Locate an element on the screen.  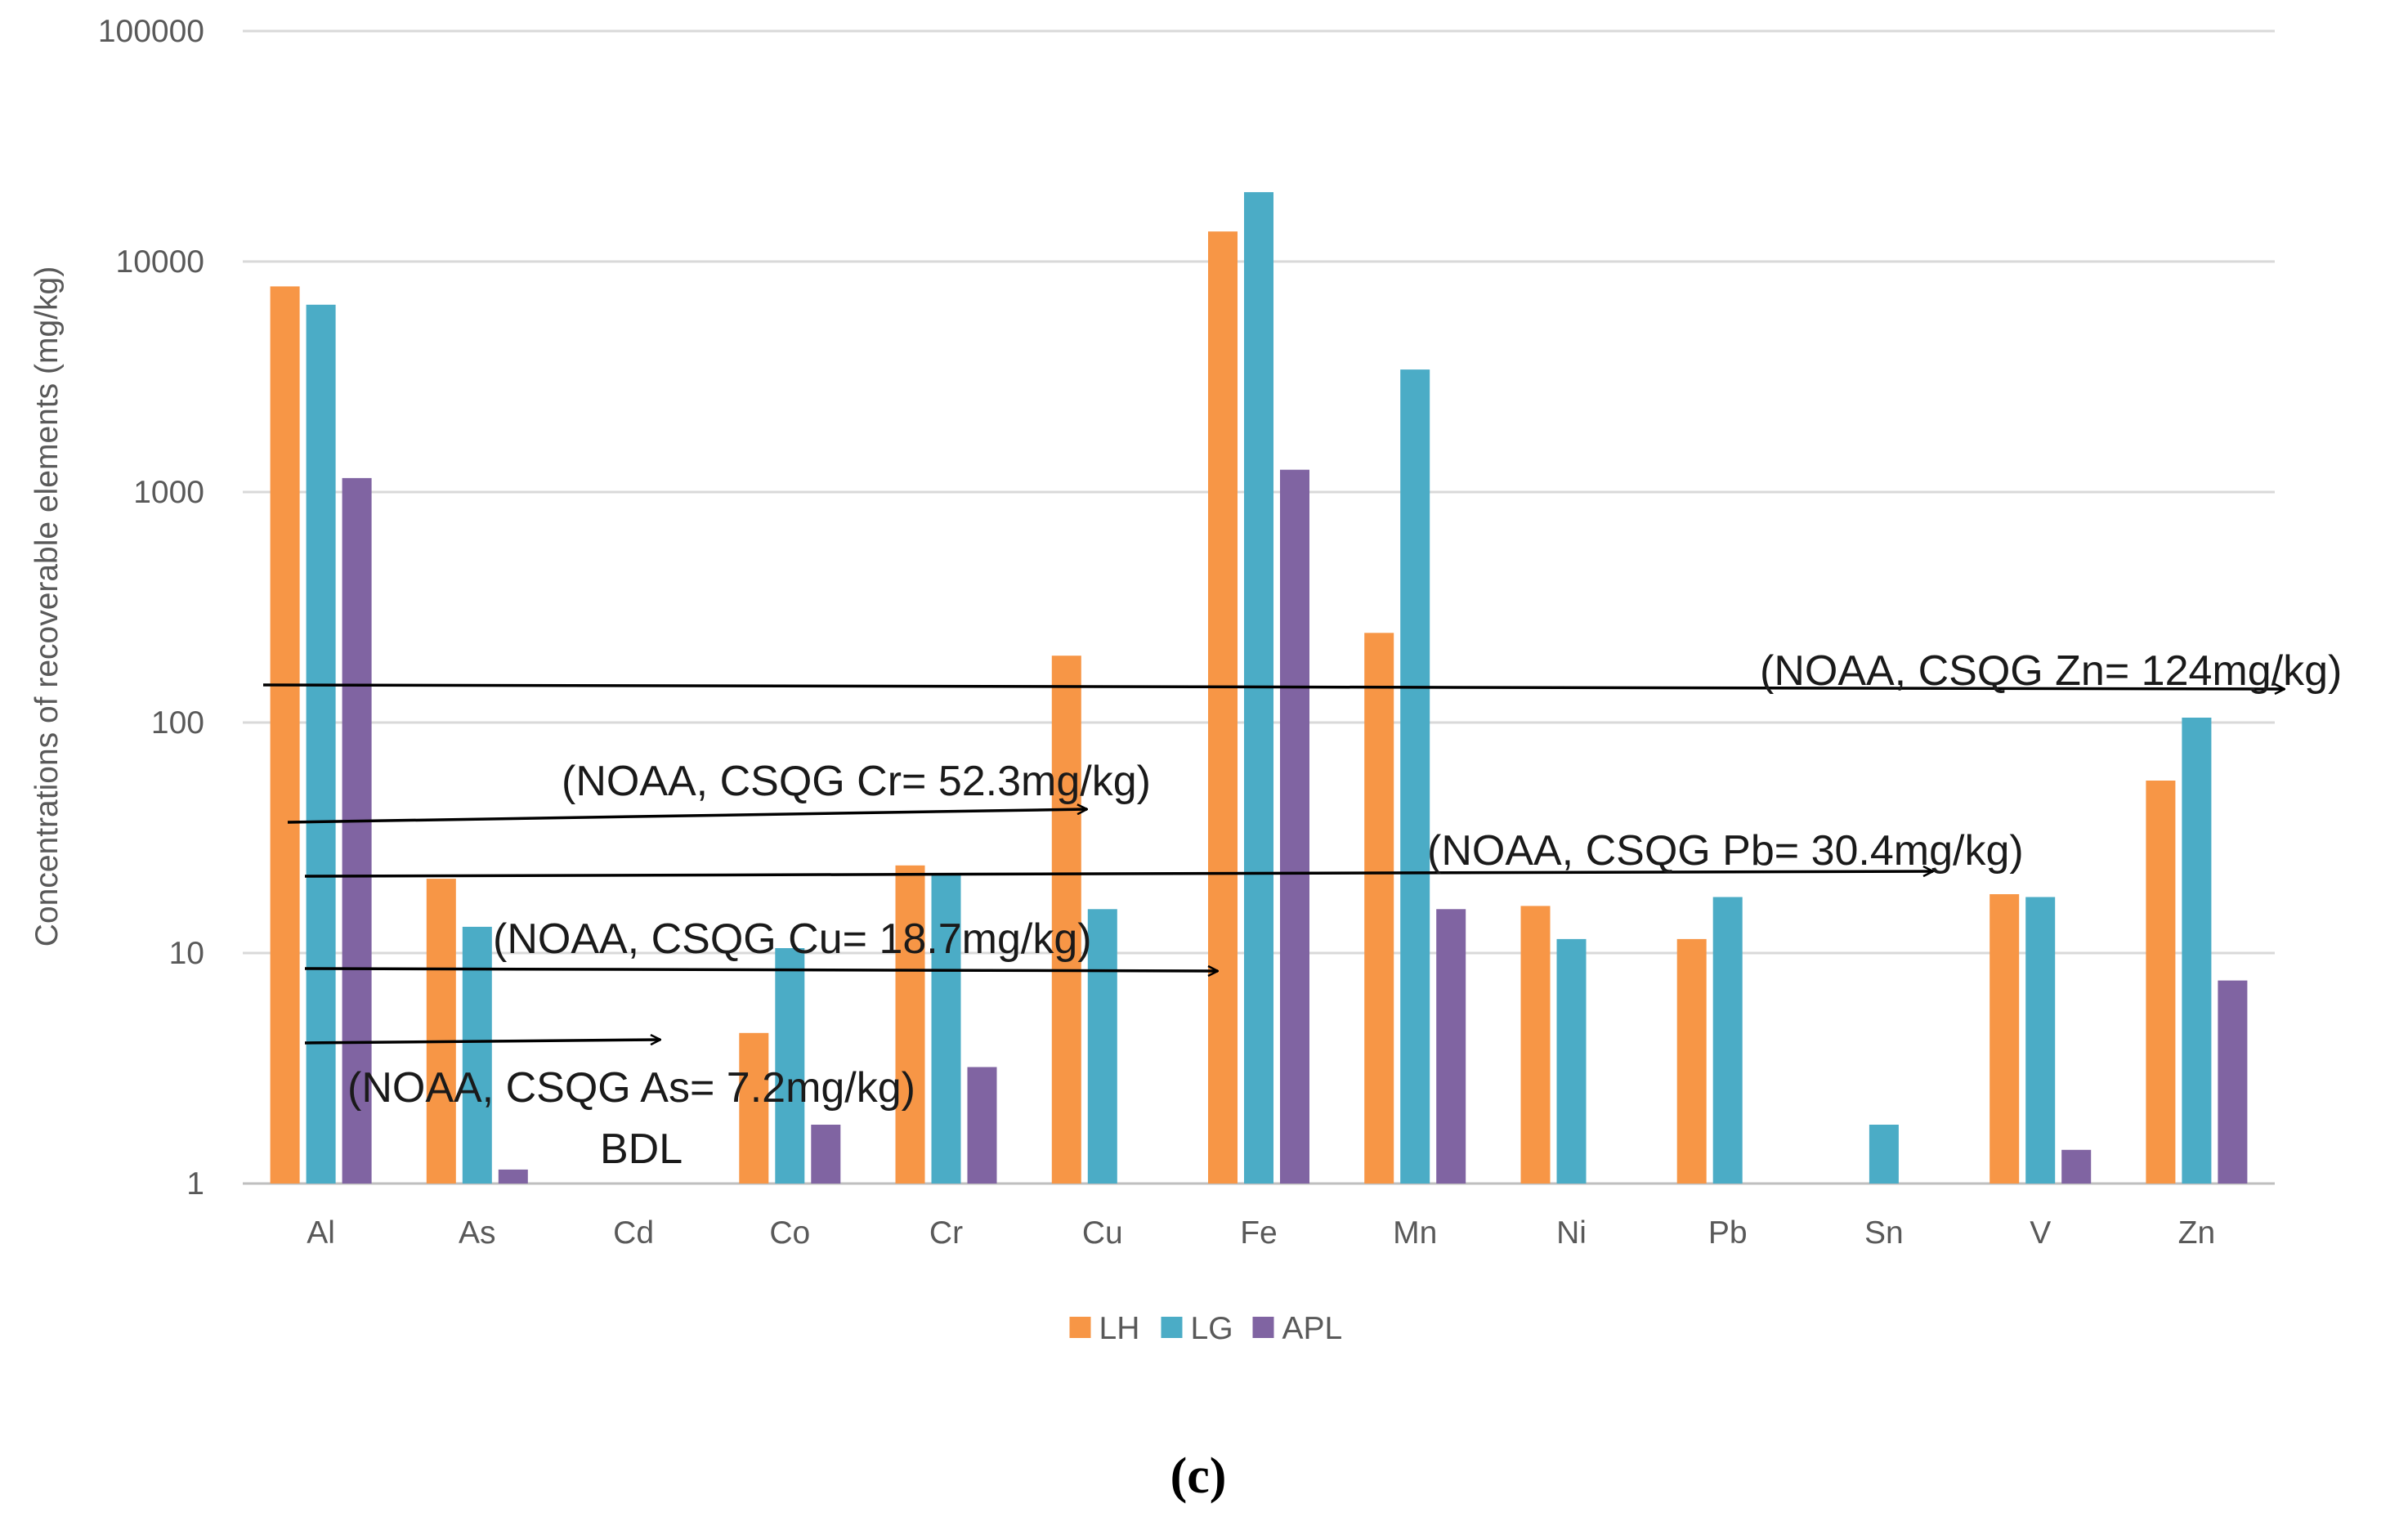
legend-label-apl: APL is located at coordinates (1312, 1328).